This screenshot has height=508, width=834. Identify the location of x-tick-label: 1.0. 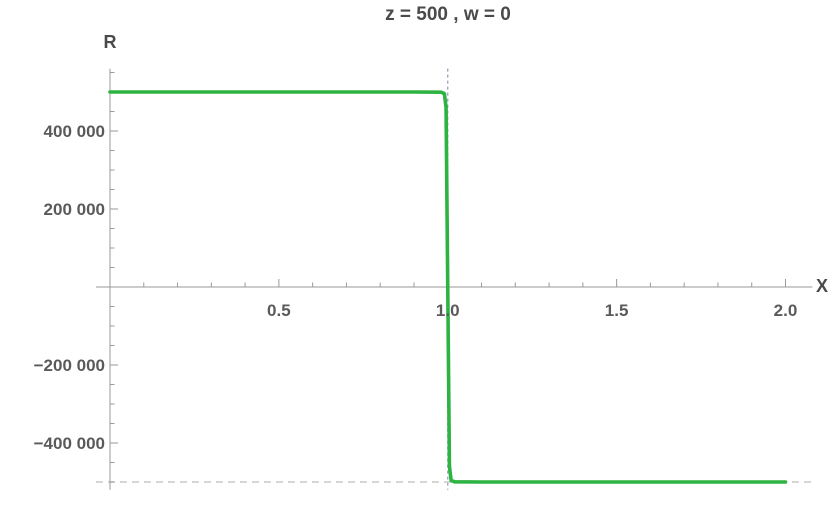
(448, 310).